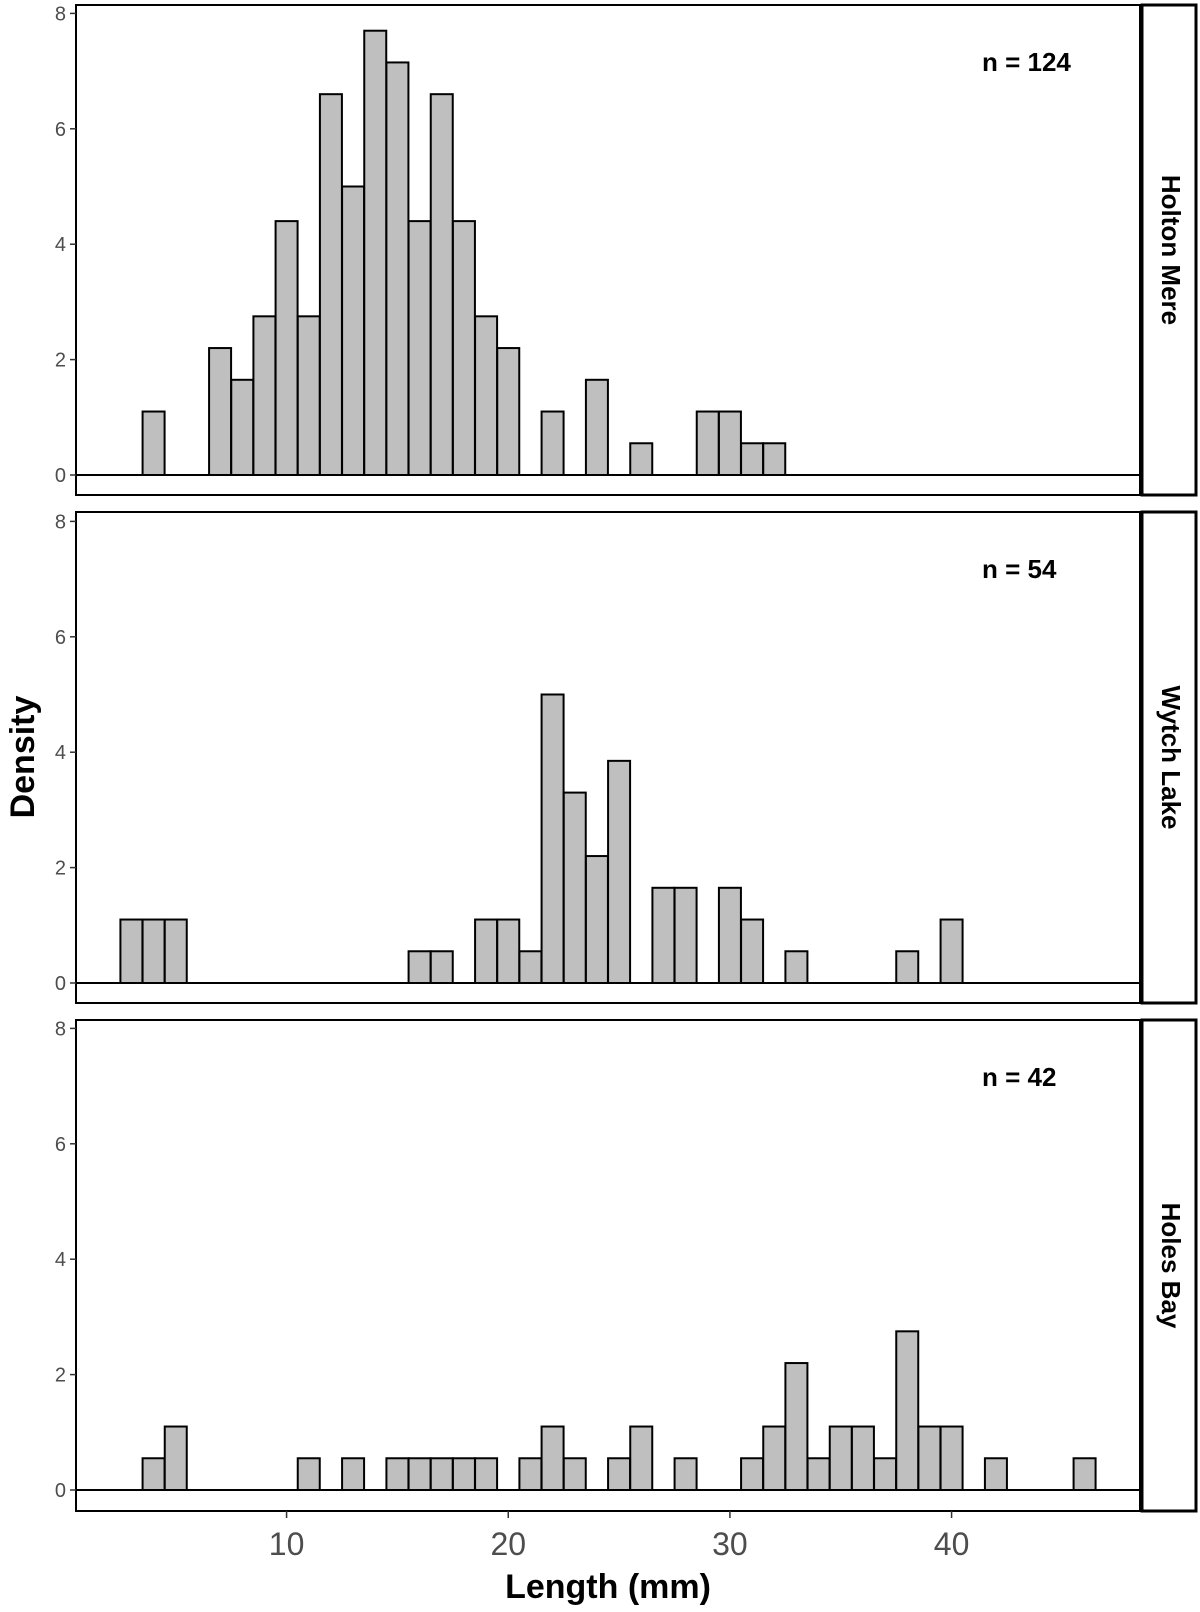  What do you see at coordinates (287, 1544) in the screenshot?
I see `x-tick-label: 10` at bounding box center [287, 1544].